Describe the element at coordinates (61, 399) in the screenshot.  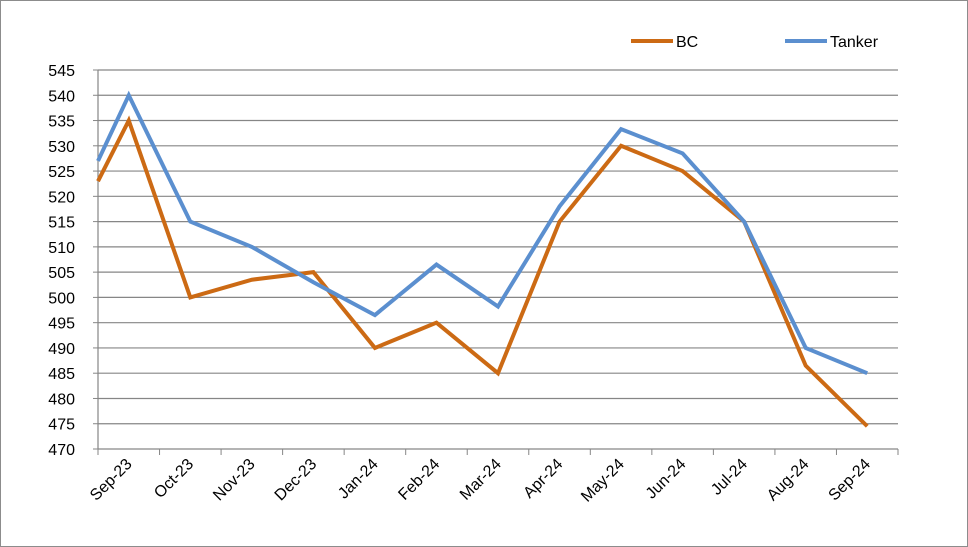
I see `y-tick-label: 480` at that location.